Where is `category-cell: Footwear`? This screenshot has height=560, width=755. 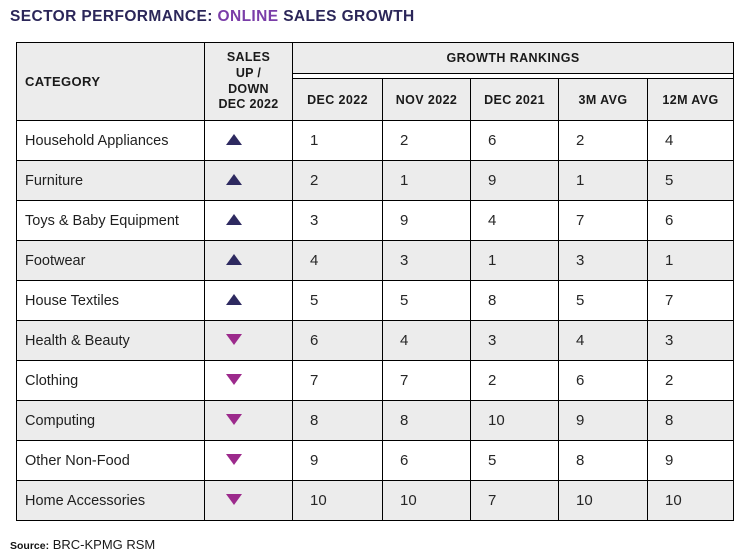 category-cell: Footwear is located at coordinates (110, 260).